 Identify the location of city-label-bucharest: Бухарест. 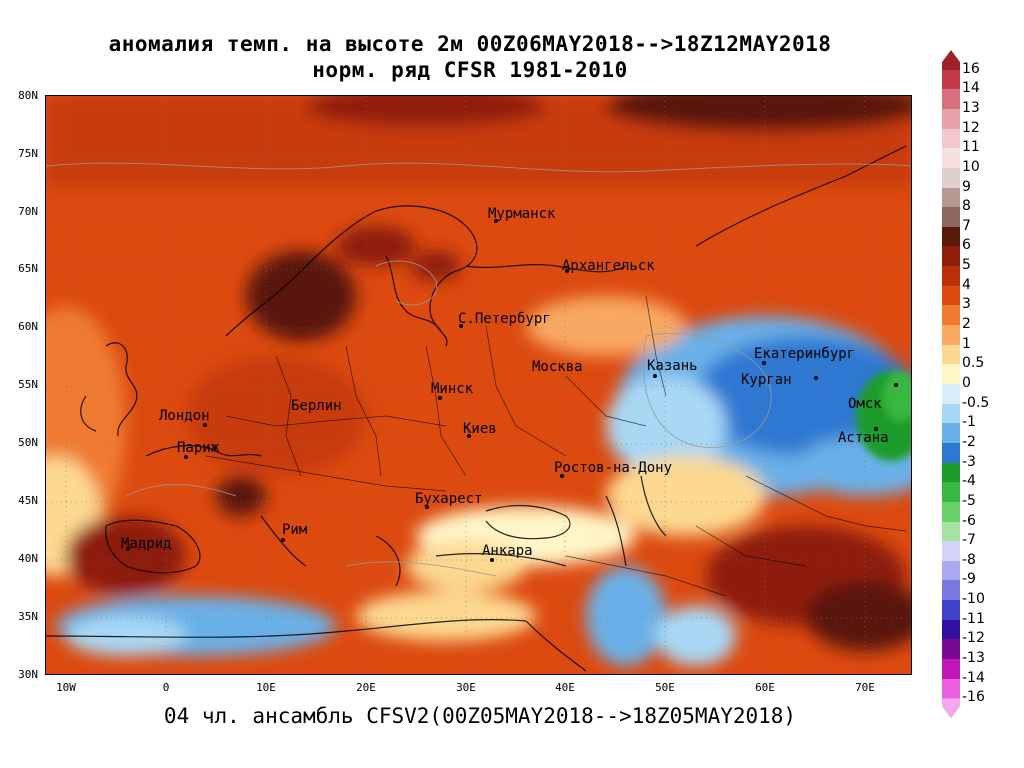
(449, 499).